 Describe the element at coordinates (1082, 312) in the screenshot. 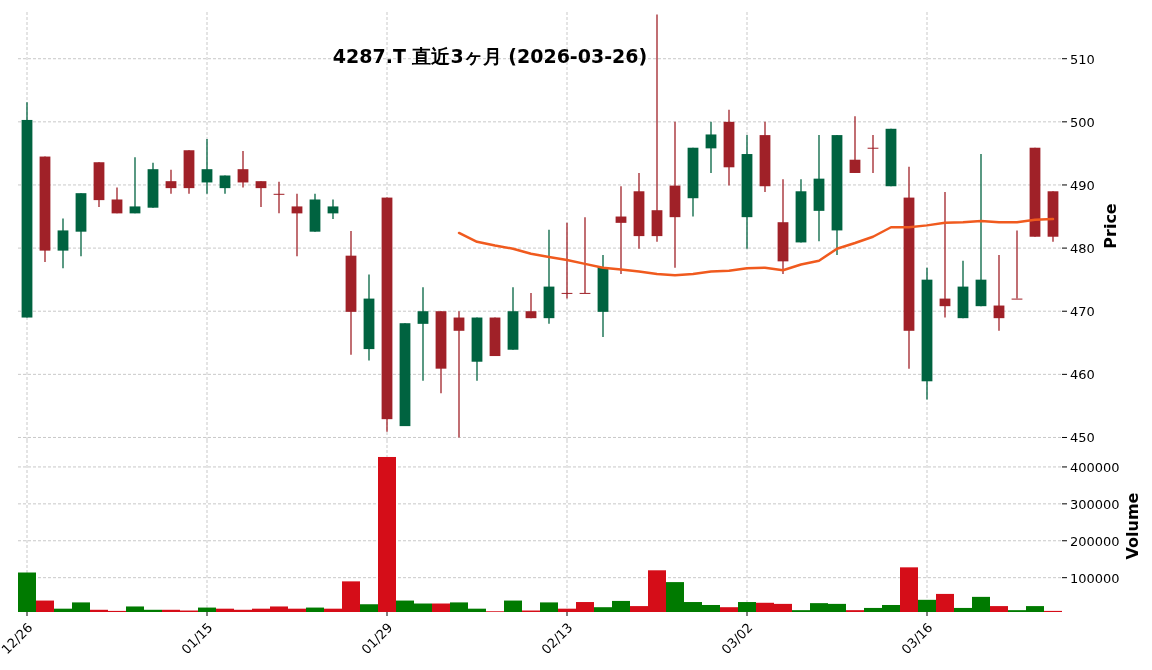

I see `y-tick-label: 470` at that location.